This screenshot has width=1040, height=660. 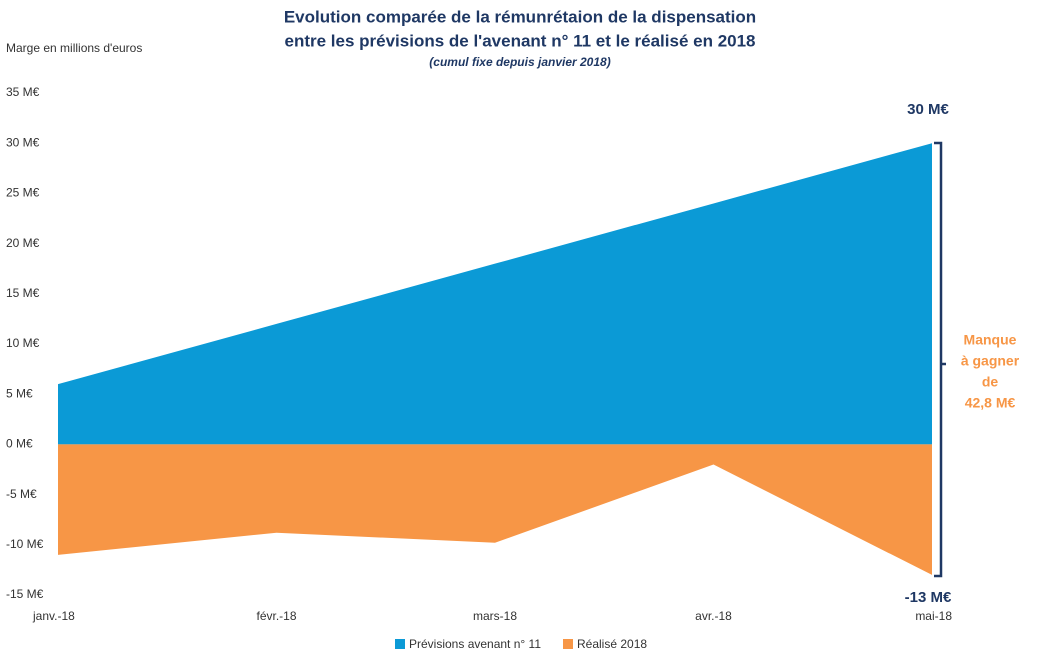 What do you see at coordinates (19, 444) in the screenshot?
I see `y-tick-label: 0 M€` at bounding box center [19, 444].